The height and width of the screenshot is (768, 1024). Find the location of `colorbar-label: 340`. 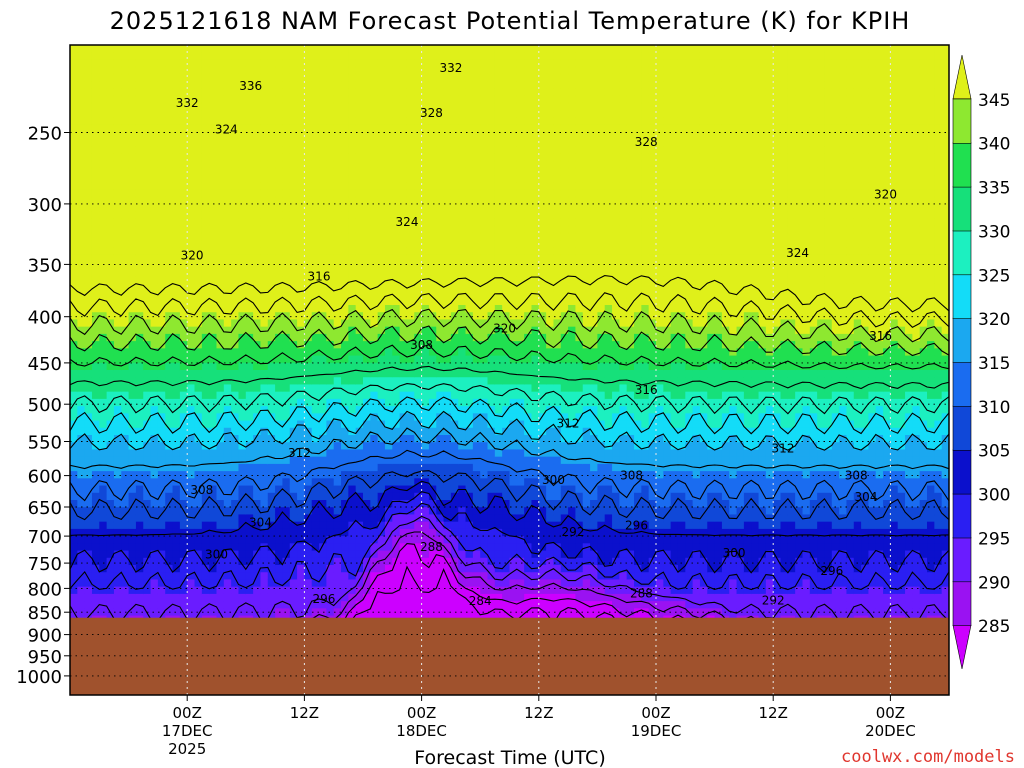

colorbar-label: 340 is located at coordinates (994, 145).